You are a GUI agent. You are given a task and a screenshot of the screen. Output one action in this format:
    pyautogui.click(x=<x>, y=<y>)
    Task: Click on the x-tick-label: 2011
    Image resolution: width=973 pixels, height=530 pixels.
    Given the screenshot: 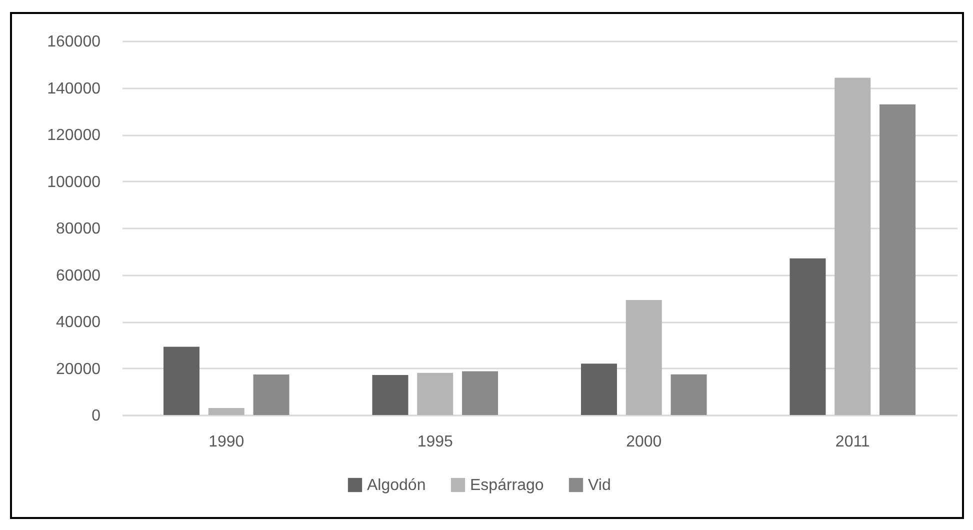 What is the action you would take?
    pyautogui.click(x=852, y=442)
    